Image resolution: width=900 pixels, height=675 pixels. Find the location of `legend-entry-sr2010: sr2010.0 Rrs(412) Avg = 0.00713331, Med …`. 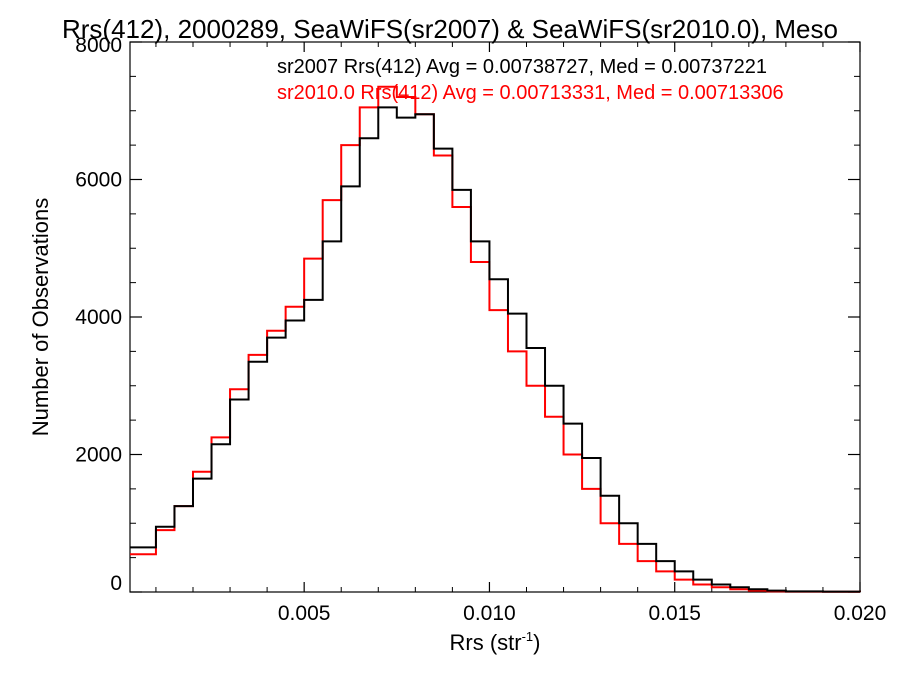

legend-entry-sr2010: sr2010.0 Rrs(412) Avg = 0.00713331, Med … is located at coordinates (530, 93).